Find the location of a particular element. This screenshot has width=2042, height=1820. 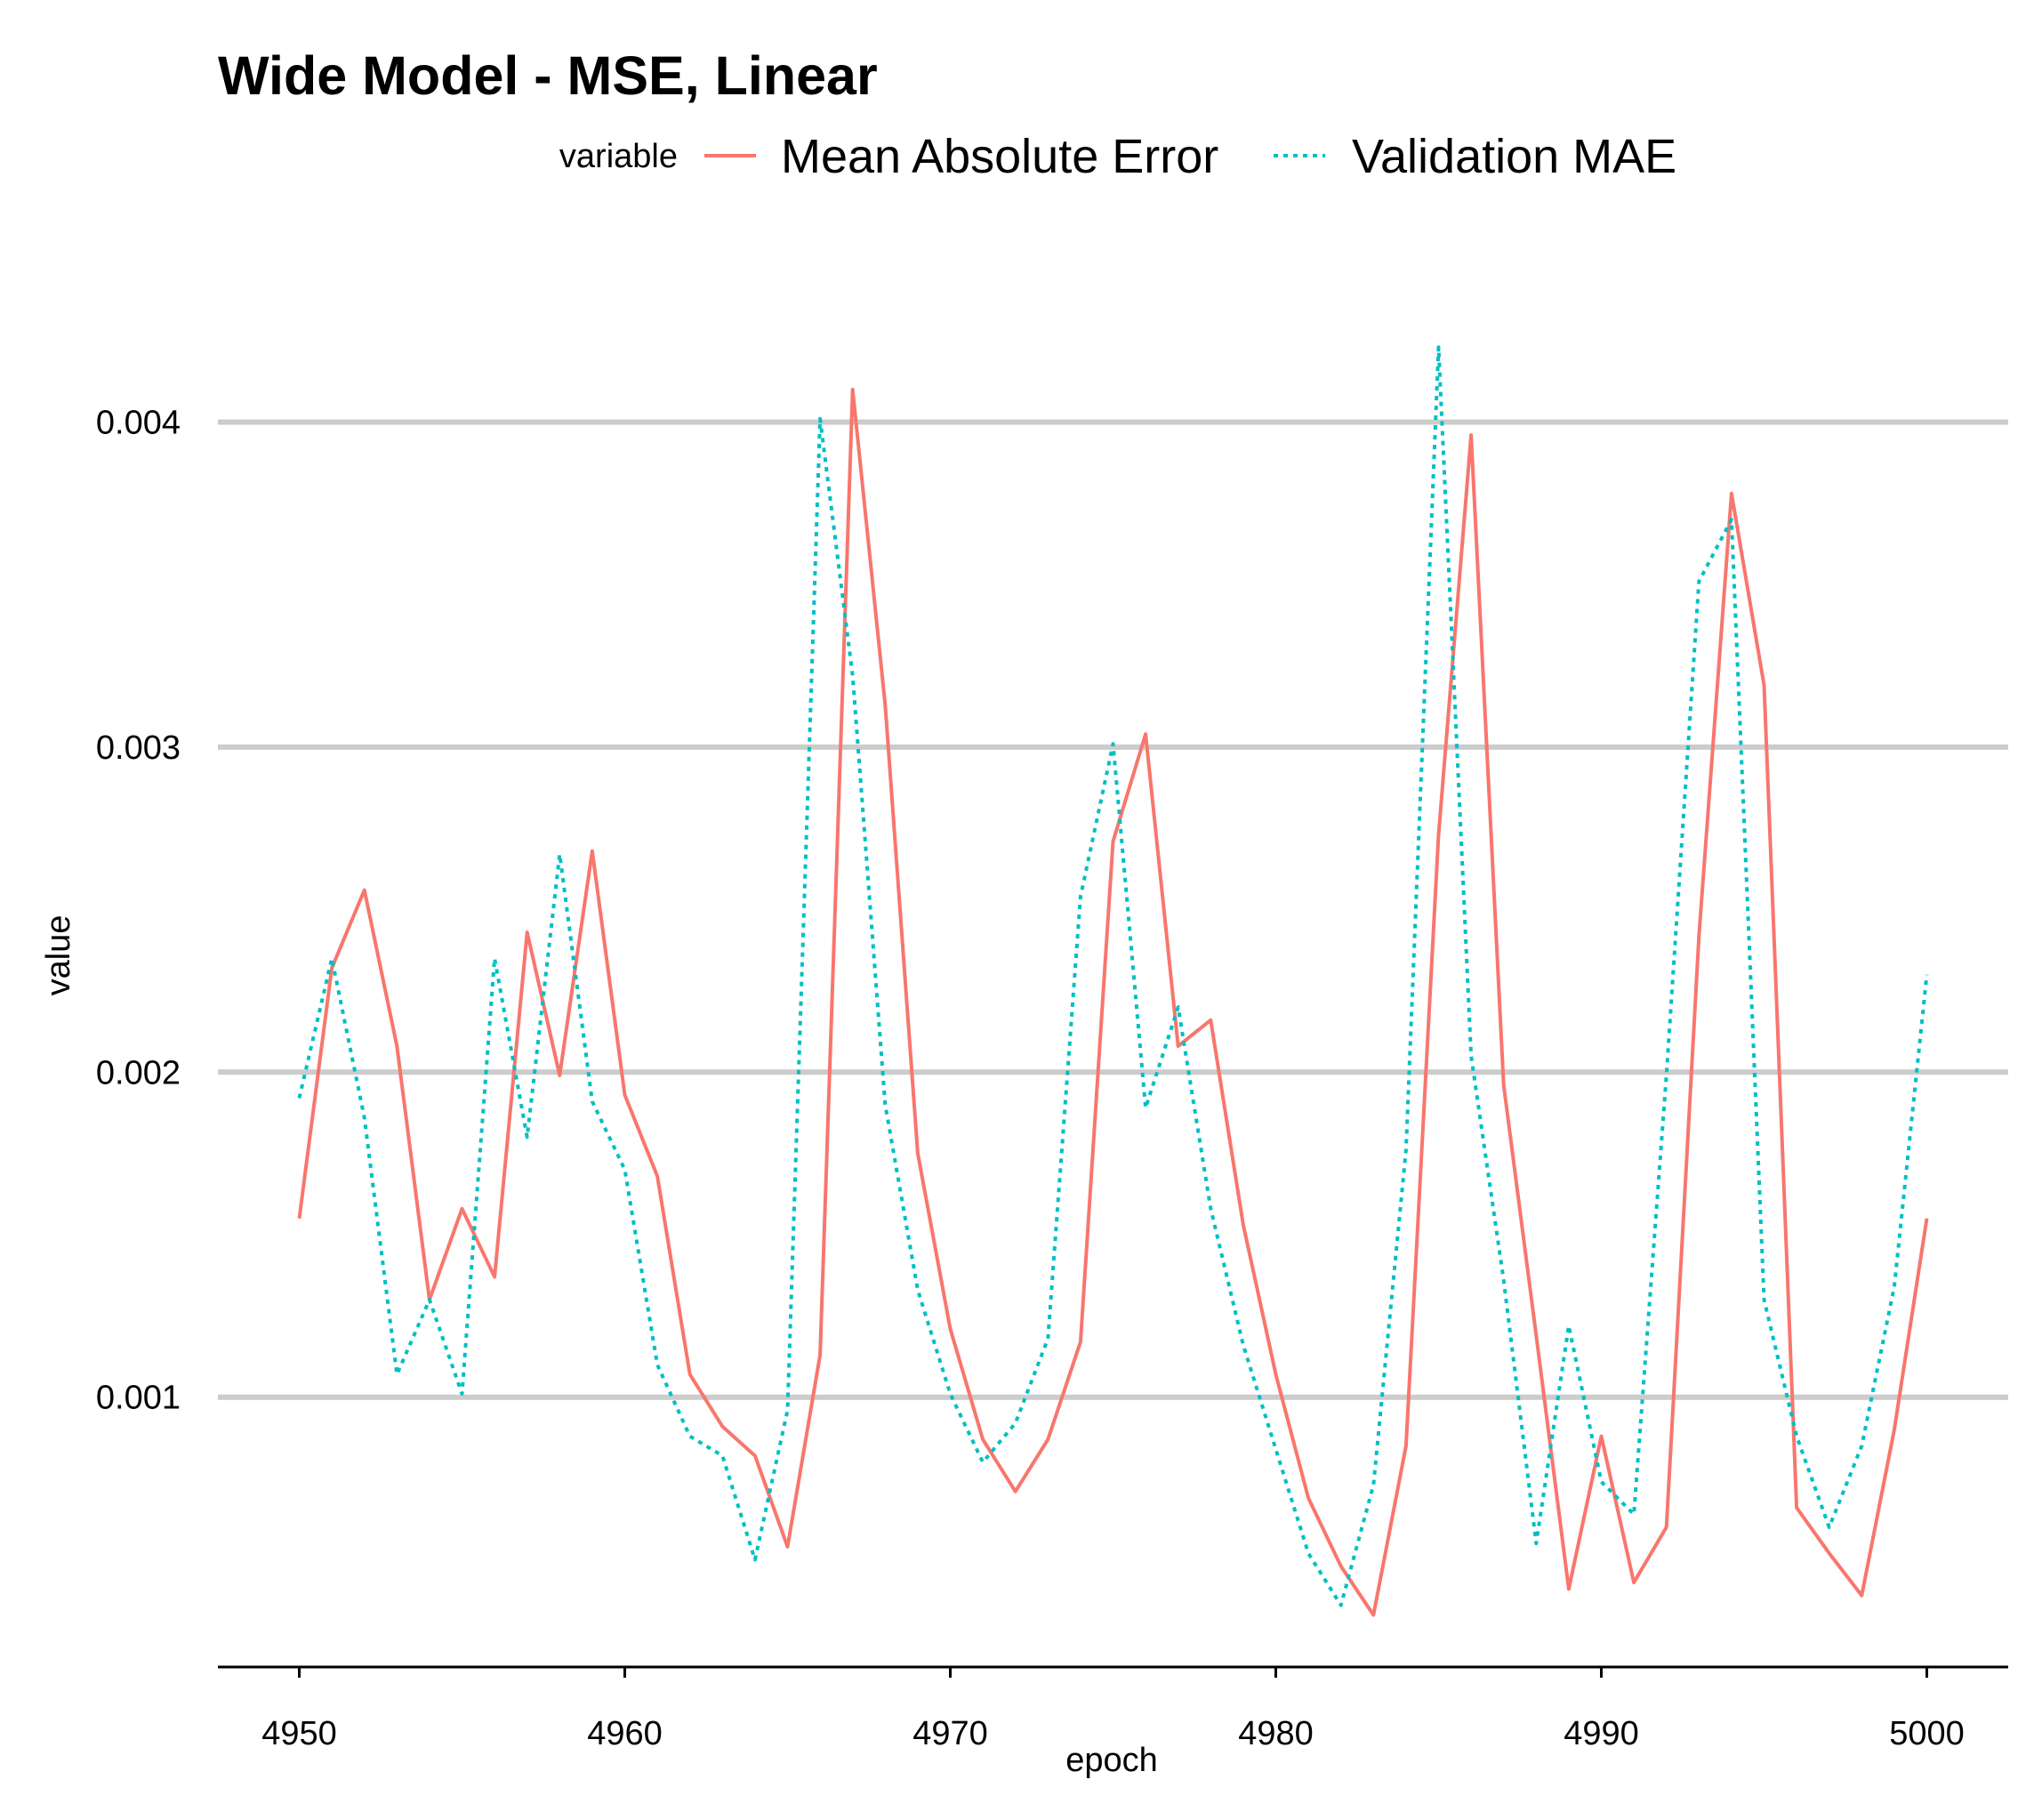

y-axis-label: value is located at coordinates (58, 956).